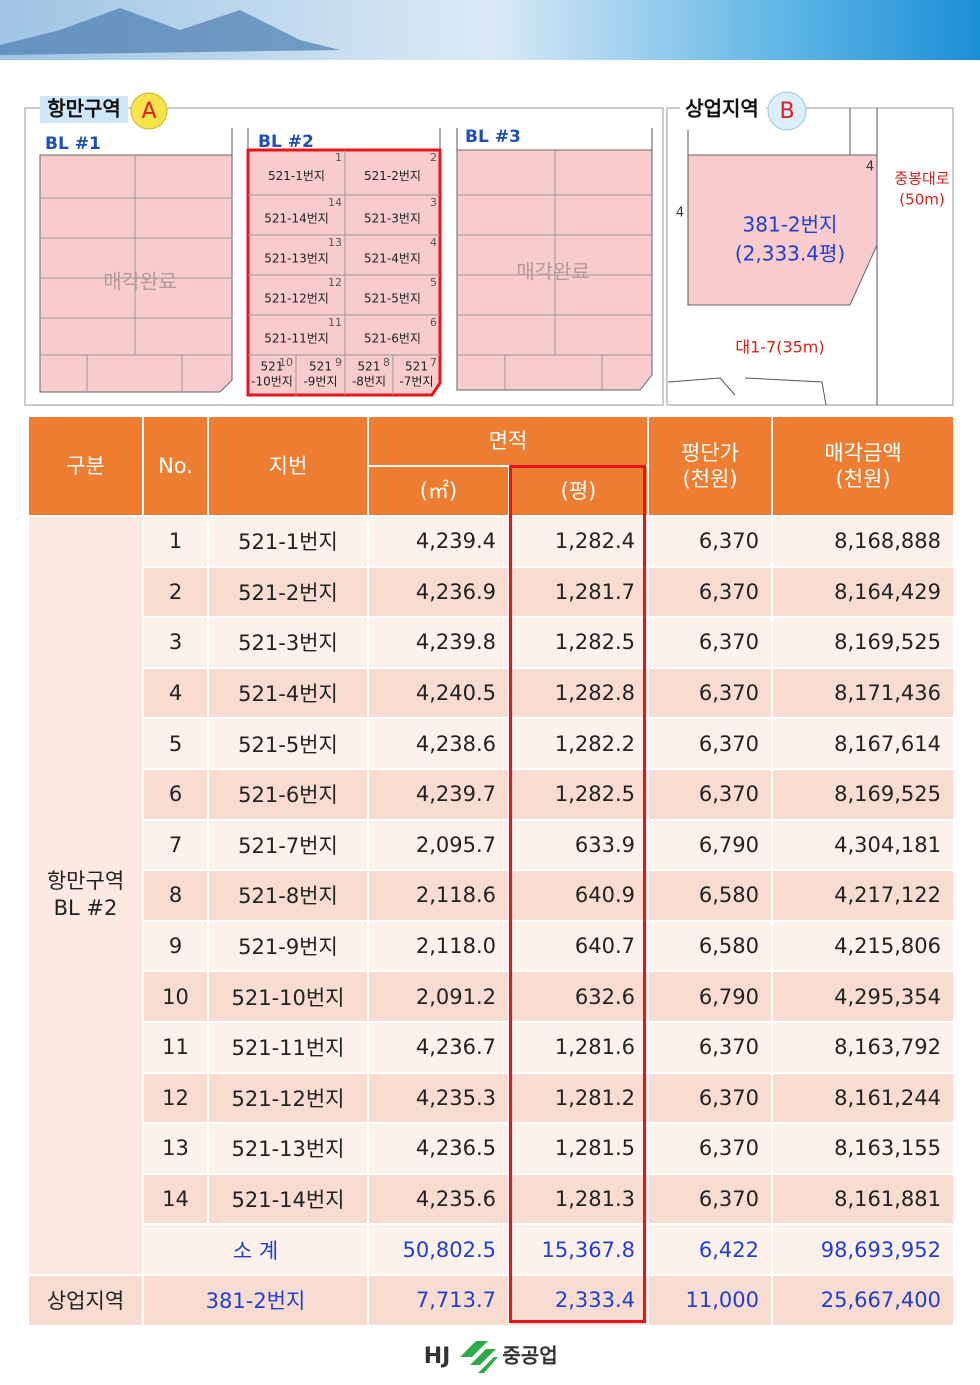  What do you see at coordinates (438, 794) in the screenshot?
I see `table-cell: 4,239.7` at bounding box center [438, 794].